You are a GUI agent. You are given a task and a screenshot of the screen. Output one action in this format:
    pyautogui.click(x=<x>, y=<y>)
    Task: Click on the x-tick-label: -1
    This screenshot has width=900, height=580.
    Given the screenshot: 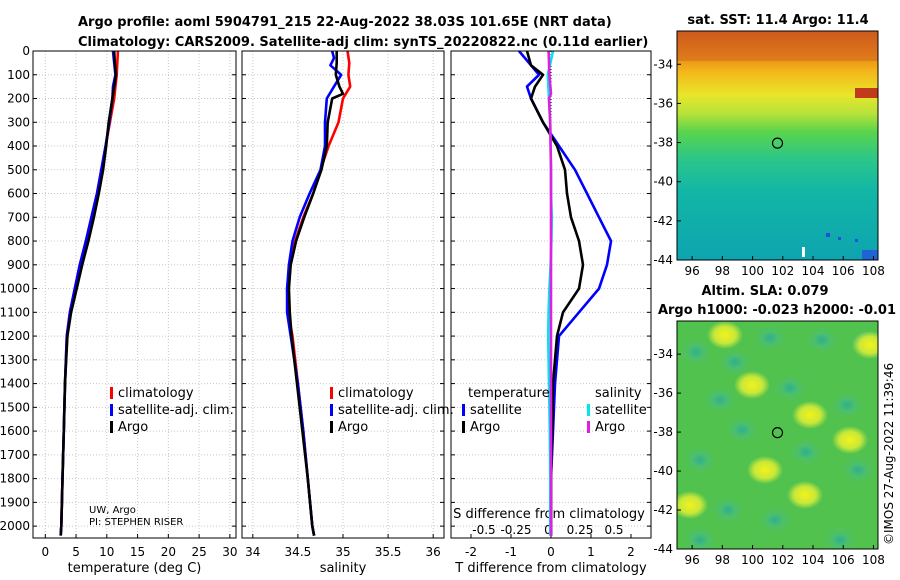 What is the action you would take?
    pyautogui.click(x=511, y=552)
    